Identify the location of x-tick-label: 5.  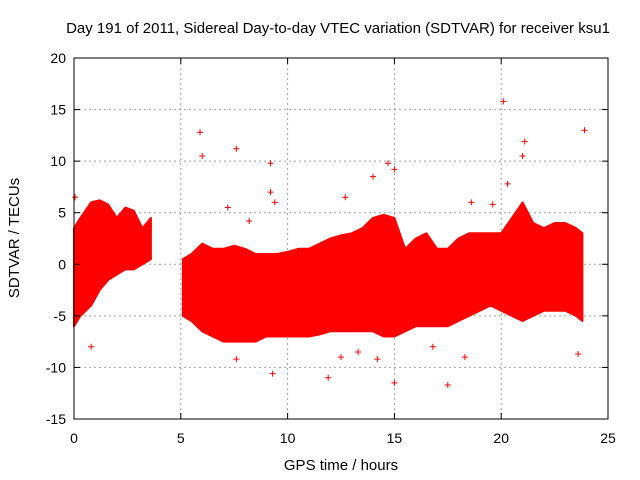
(181, 438).